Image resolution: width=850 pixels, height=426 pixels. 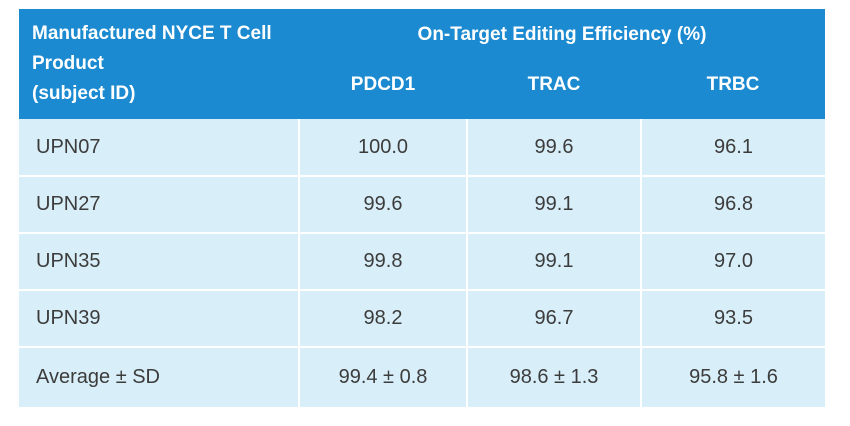 I want to click on trbc-value-cell: 93.5, so click(x=732, y=318).